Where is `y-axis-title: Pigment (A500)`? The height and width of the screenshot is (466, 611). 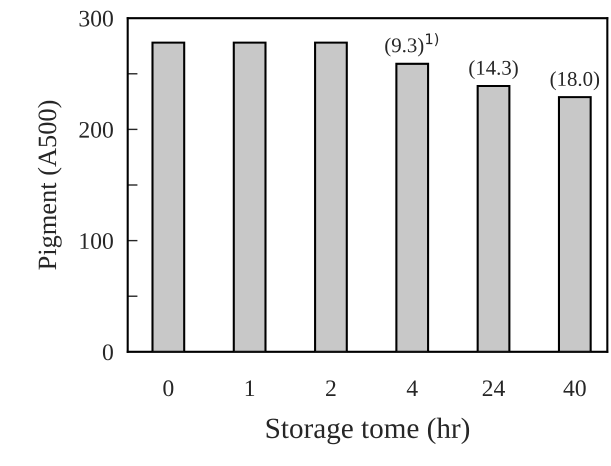
y-axis-title: Pigment (A500) is located at coordinates (50, 185).